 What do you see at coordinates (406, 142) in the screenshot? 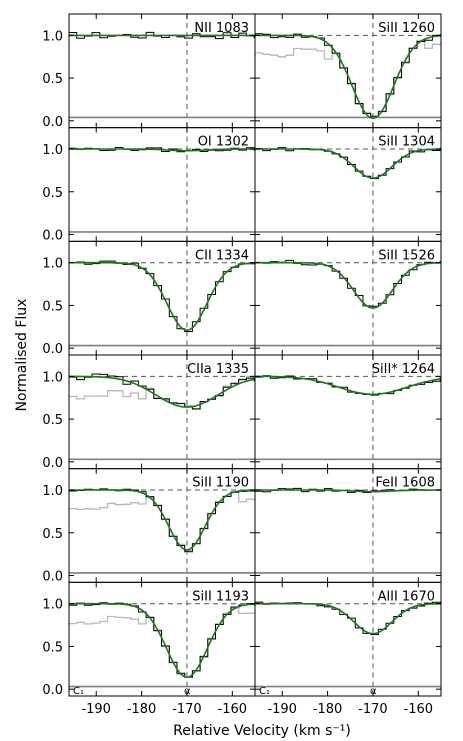
I see `panel-label: SiII 1304` at bounding box center [406, 142].